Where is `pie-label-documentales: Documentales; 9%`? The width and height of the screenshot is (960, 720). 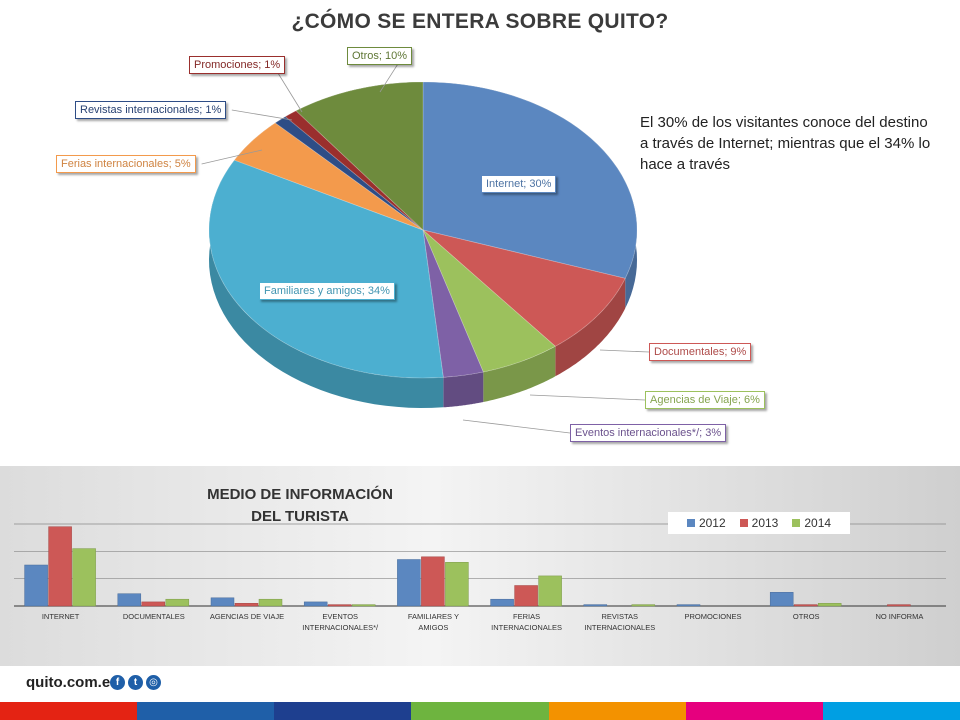 pie-label-documentales: Documentales; 9% is located at coordinates (700, 352).